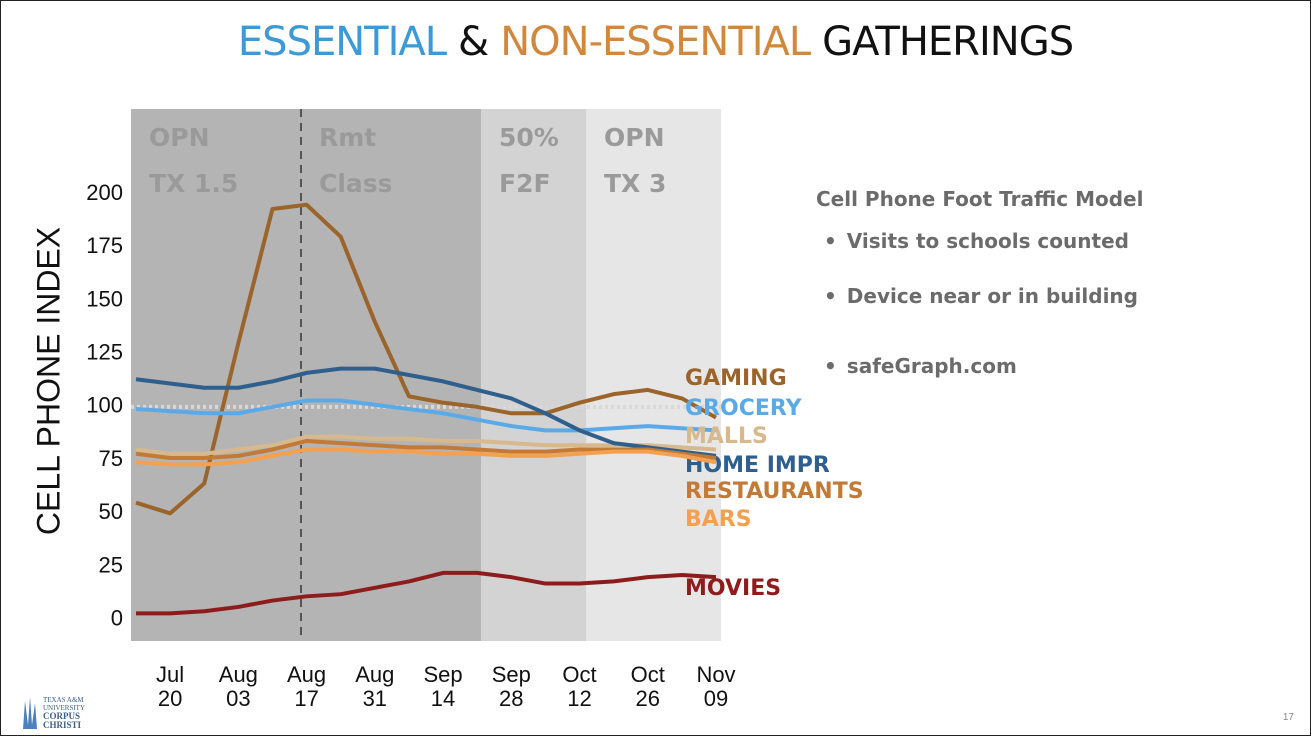  What do you see at coordinates (62, 725) in the screenshot?
I see `logo-line: CHRISTI` at bounding box center [62, 725].